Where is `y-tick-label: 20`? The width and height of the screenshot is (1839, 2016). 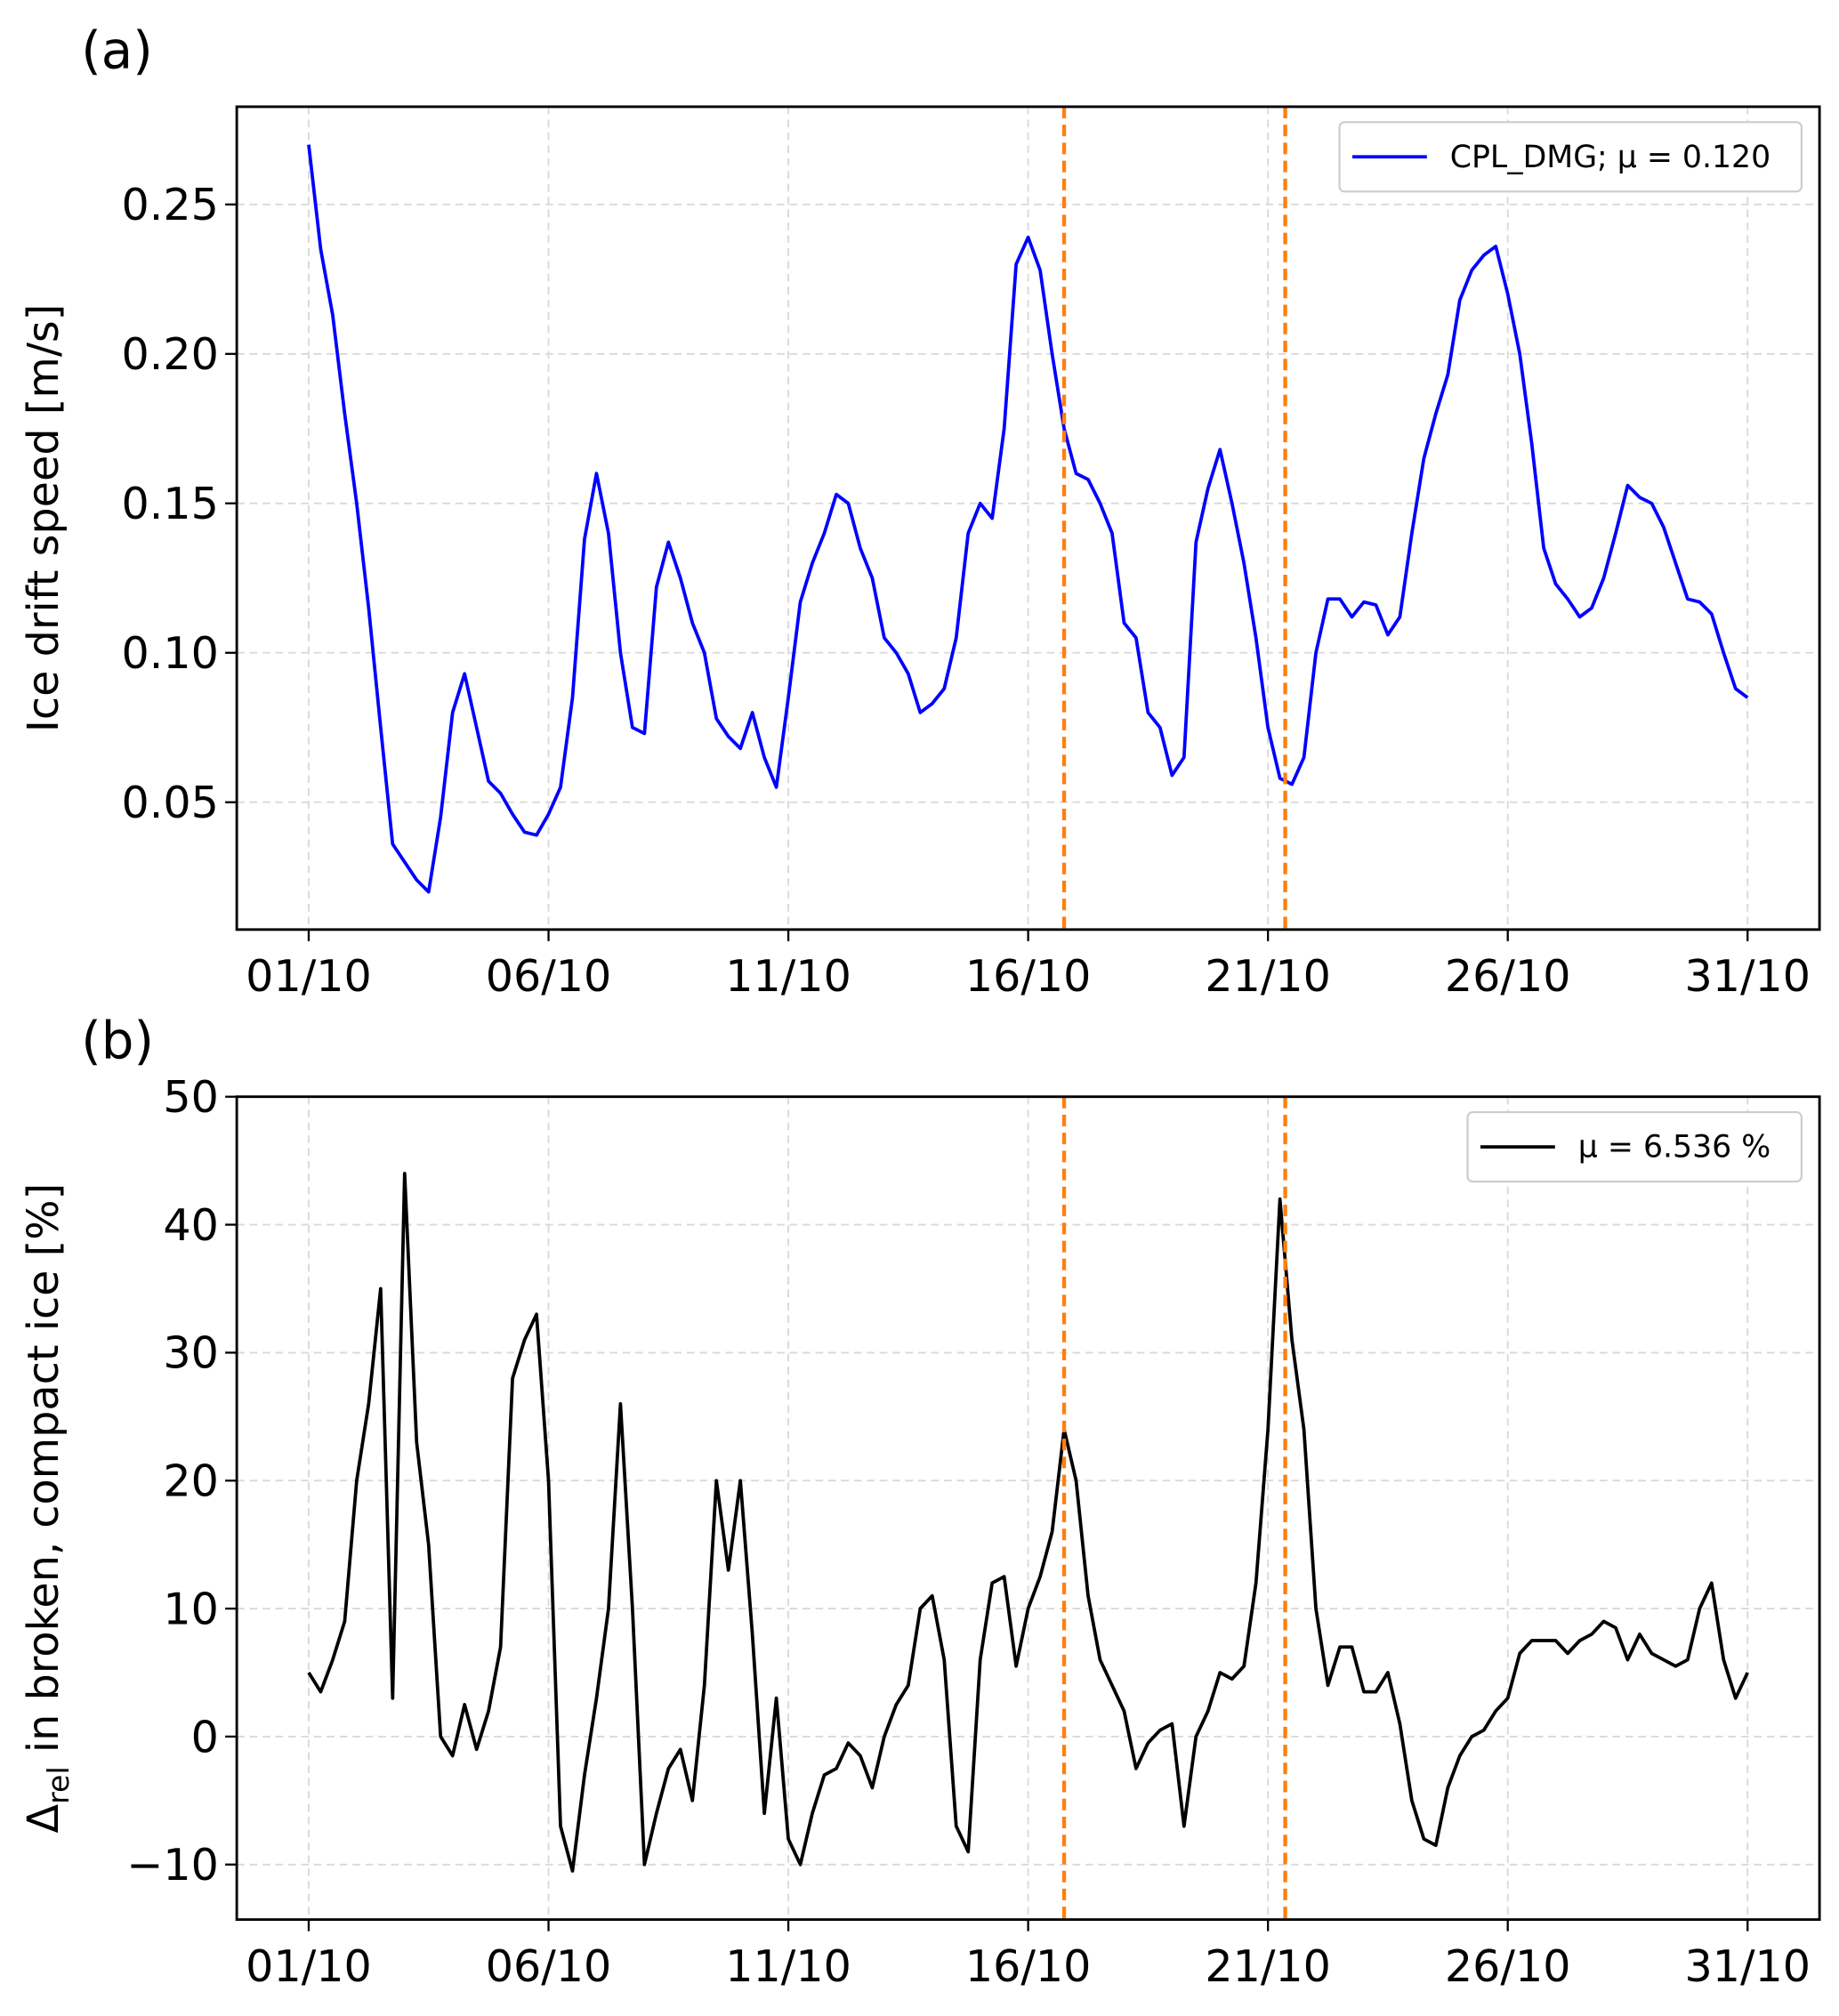
y-tick-label: 20 is located at coordinates (191, 1481).